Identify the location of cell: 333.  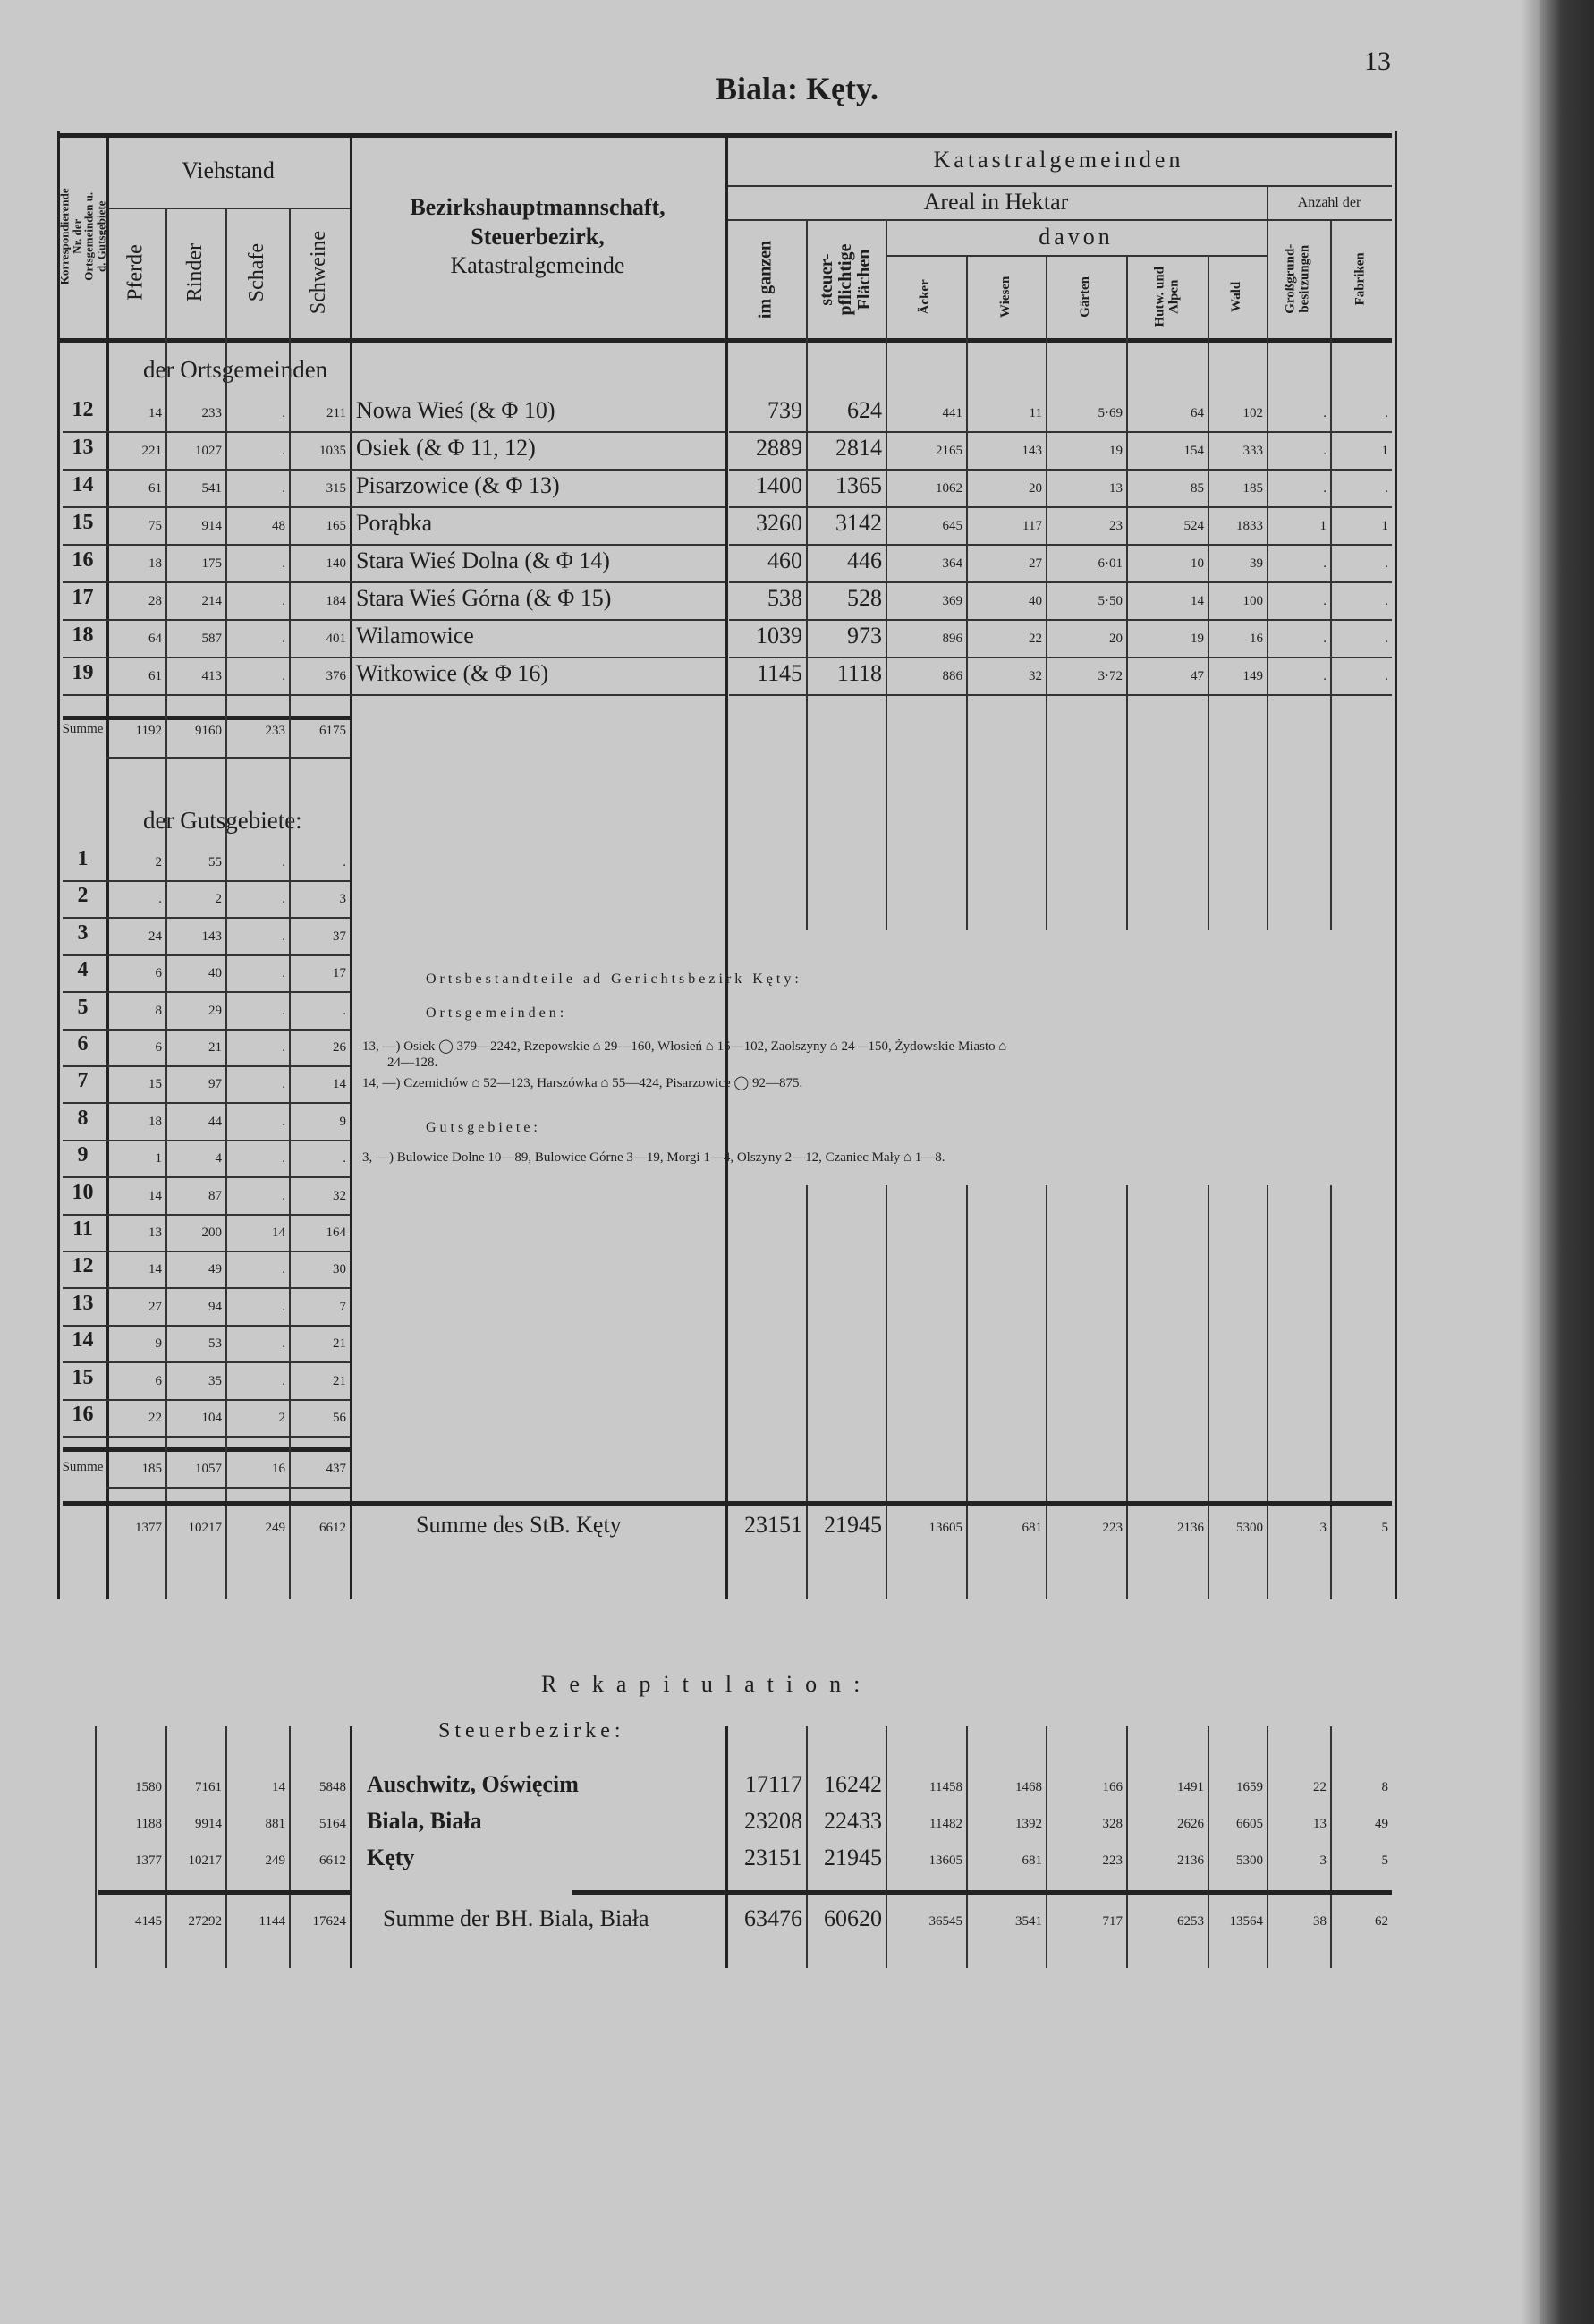
(1253, 451).